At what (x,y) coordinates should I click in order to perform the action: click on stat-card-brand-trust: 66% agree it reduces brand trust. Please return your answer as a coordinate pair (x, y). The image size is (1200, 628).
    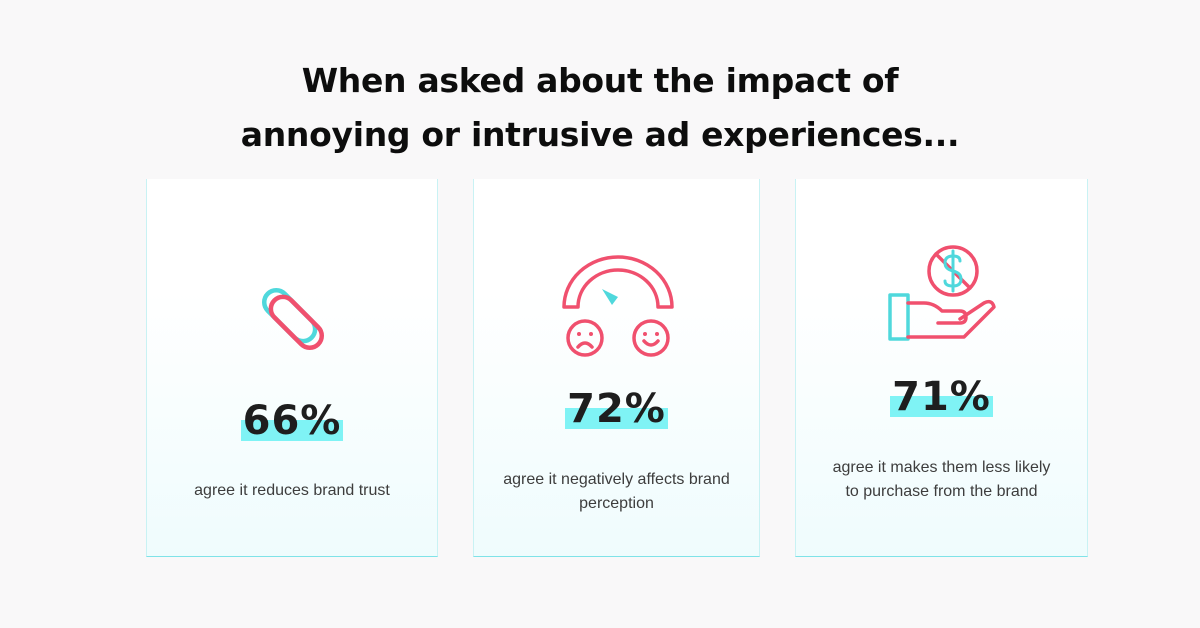
    Looking at the image, I should click on (292, 368).